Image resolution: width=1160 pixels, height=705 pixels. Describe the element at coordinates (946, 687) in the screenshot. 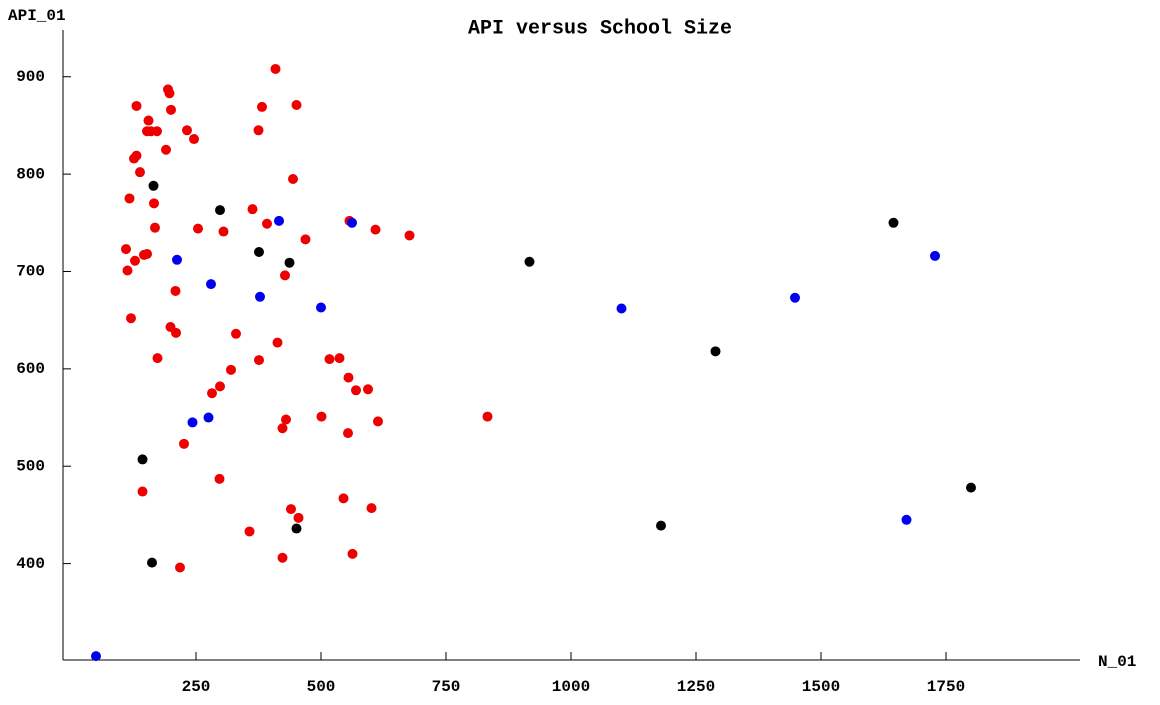

I see `x-tick-label: 1750` at that location.